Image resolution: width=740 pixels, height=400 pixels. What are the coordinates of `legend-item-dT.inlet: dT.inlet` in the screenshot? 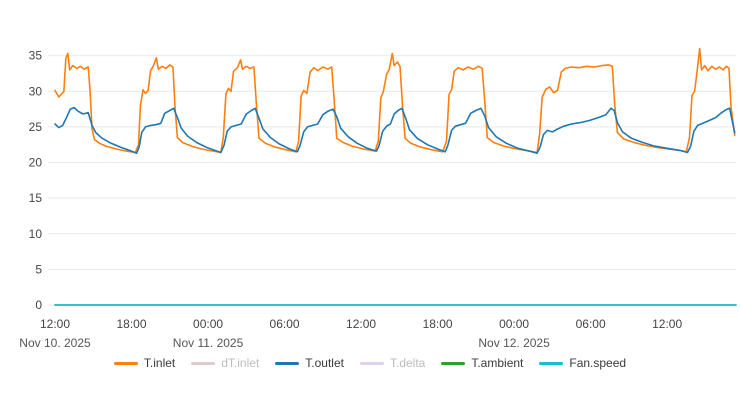 It's located at (225, 363).